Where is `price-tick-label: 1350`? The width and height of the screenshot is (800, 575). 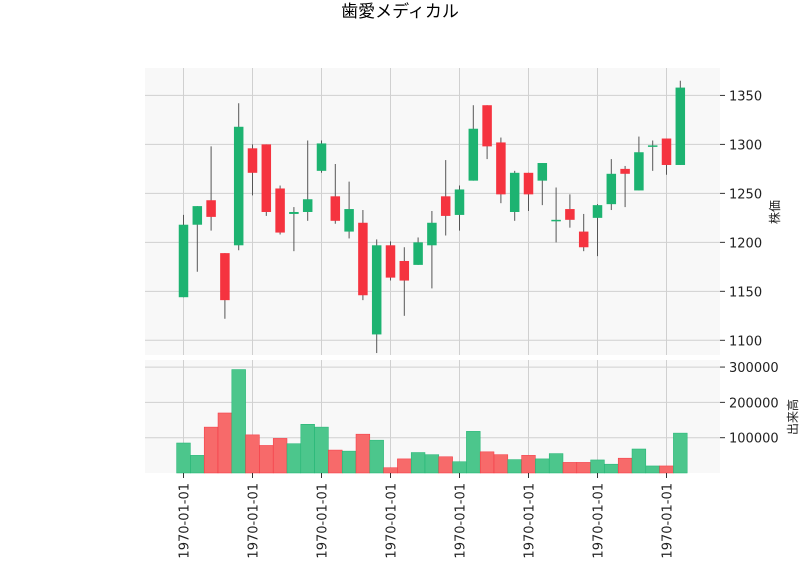
price-tick-label: 1350 is located at coordinates (745, 96).